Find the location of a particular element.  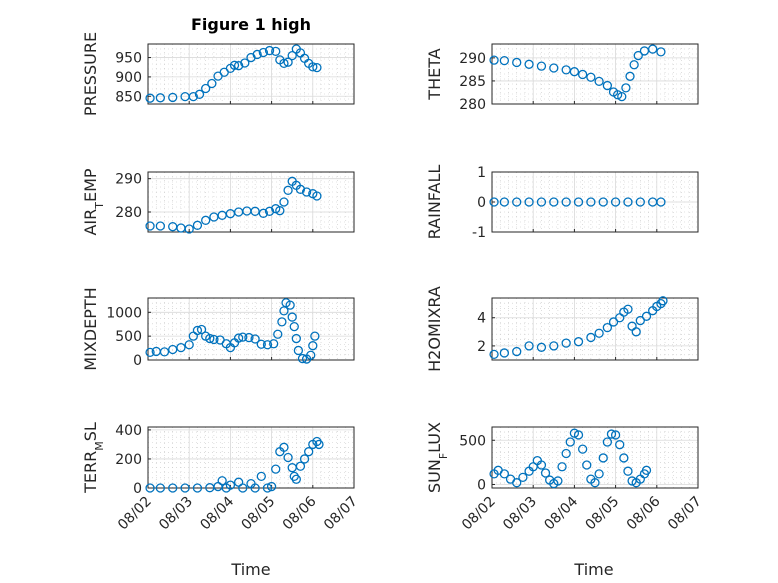

y-tick-label: 1 is located at coordinates (481, 173).